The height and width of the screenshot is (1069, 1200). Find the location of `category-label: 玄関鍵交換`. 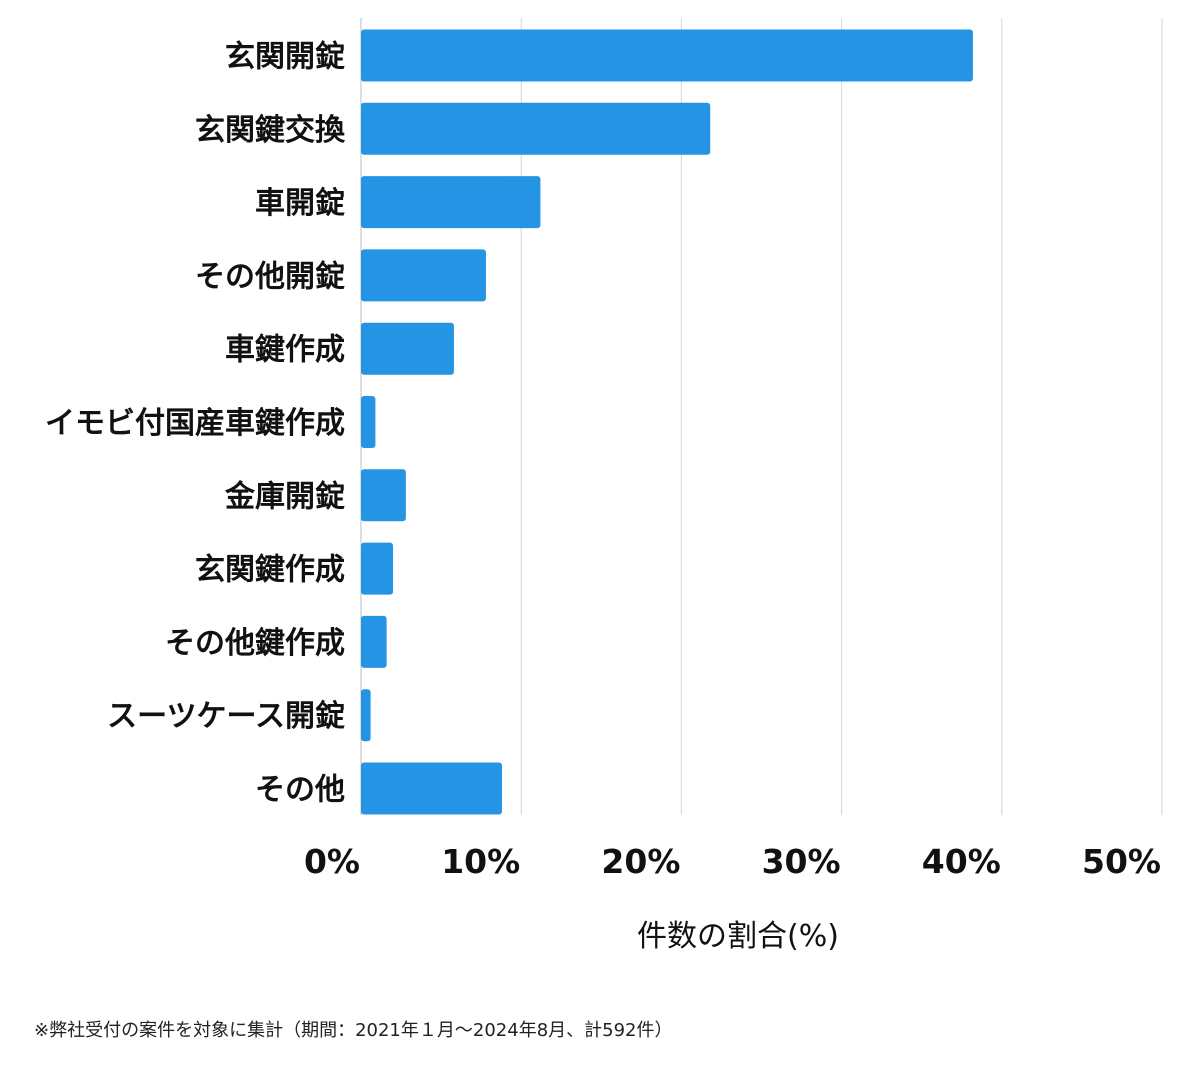

category-label: 玄関鍵交換 is located at coordinates (270, 130).